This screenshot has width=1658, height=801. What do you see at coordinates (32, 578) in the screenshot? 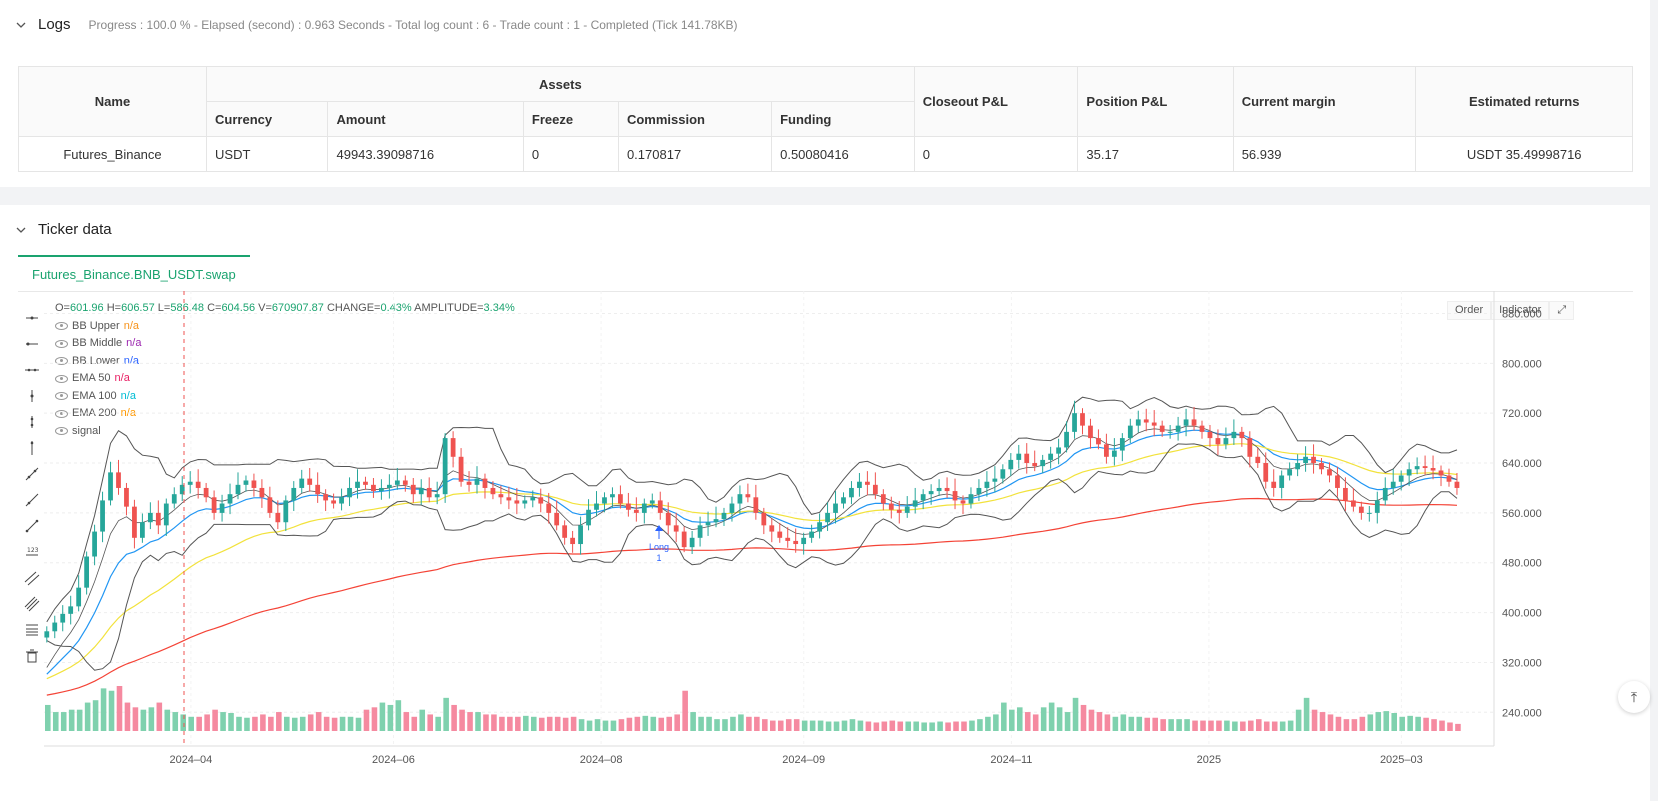
I see `parallel-channel-icon` at bounding box center [32, 578].